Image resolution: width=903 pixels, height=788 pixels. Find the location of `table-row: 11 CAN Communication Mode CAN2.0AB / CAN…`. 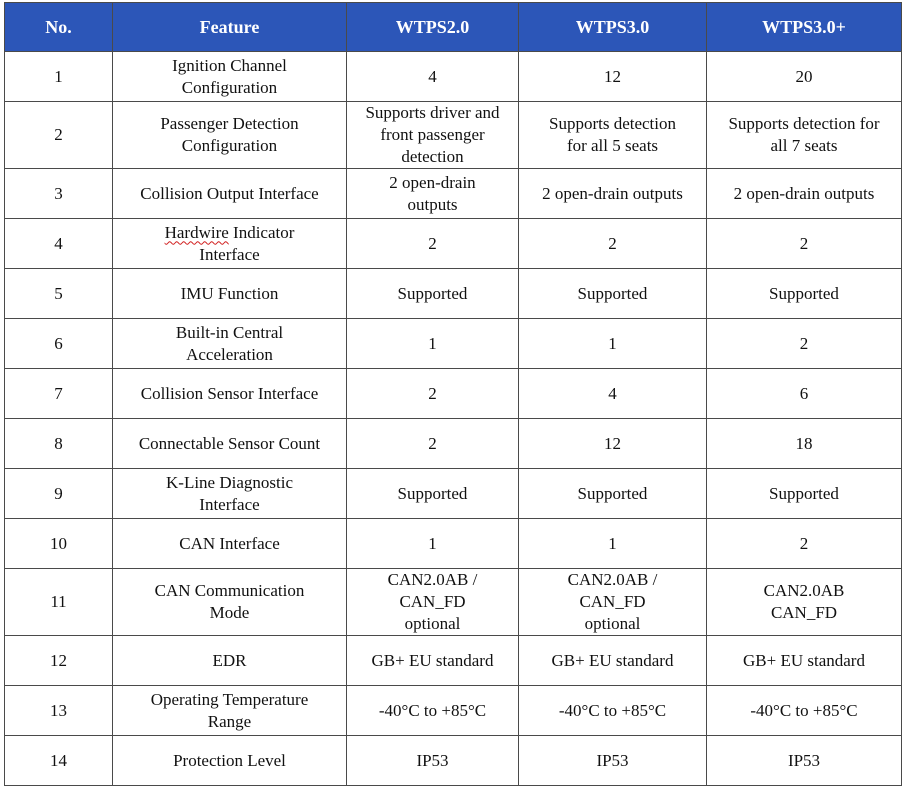

table-row: 11 CAN Communication Mode CAN2.0AB / CAN… is located at coordinates (453, 602).